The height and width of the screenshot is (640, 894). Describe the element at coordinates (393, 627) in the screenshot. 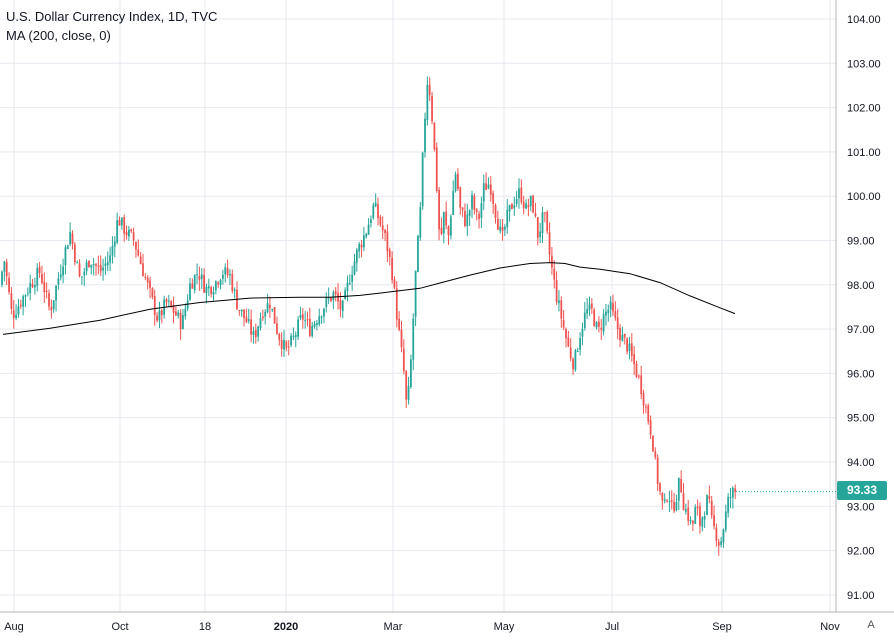

I see `x-tick-label: Mar` at that location.